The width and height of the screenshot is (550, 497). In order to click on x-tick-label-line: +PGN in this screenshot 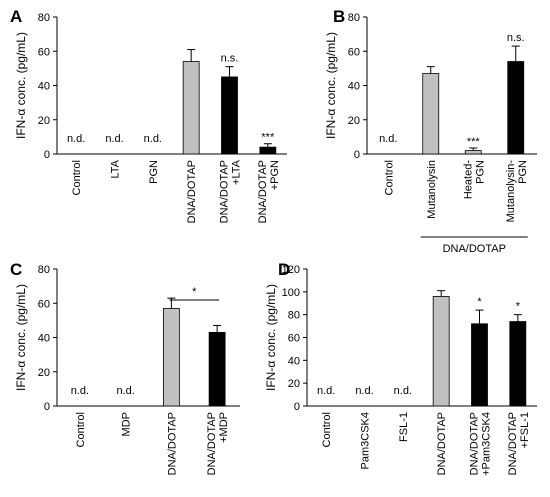, I will do `click(275, 175)`.